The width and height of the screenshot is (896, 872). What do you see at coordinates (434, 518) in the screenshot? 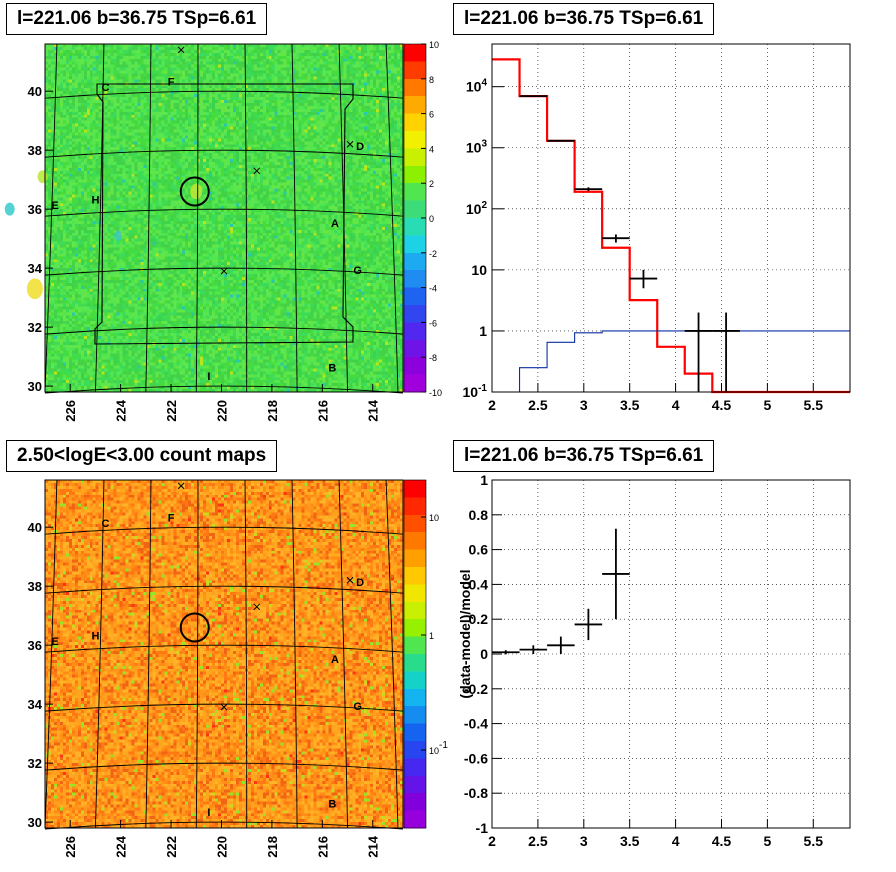
I see `count-map-cbar-label-0: 10` at bounding box center [434, 518].